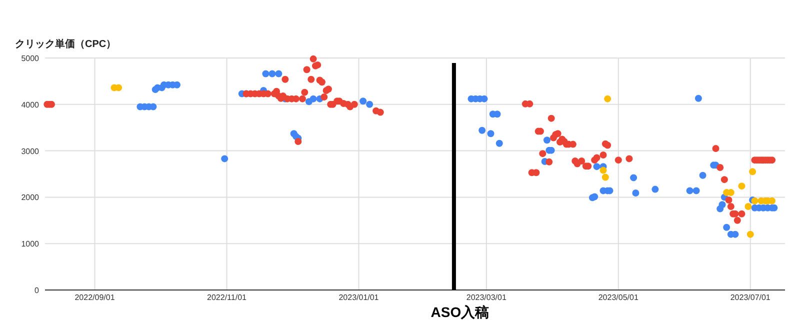 The image size is (800, 324). What do you see at coordinates (30, 197) in the screenshot?
I see `y-tick-label: 2000` at bounding box center [30, 197].